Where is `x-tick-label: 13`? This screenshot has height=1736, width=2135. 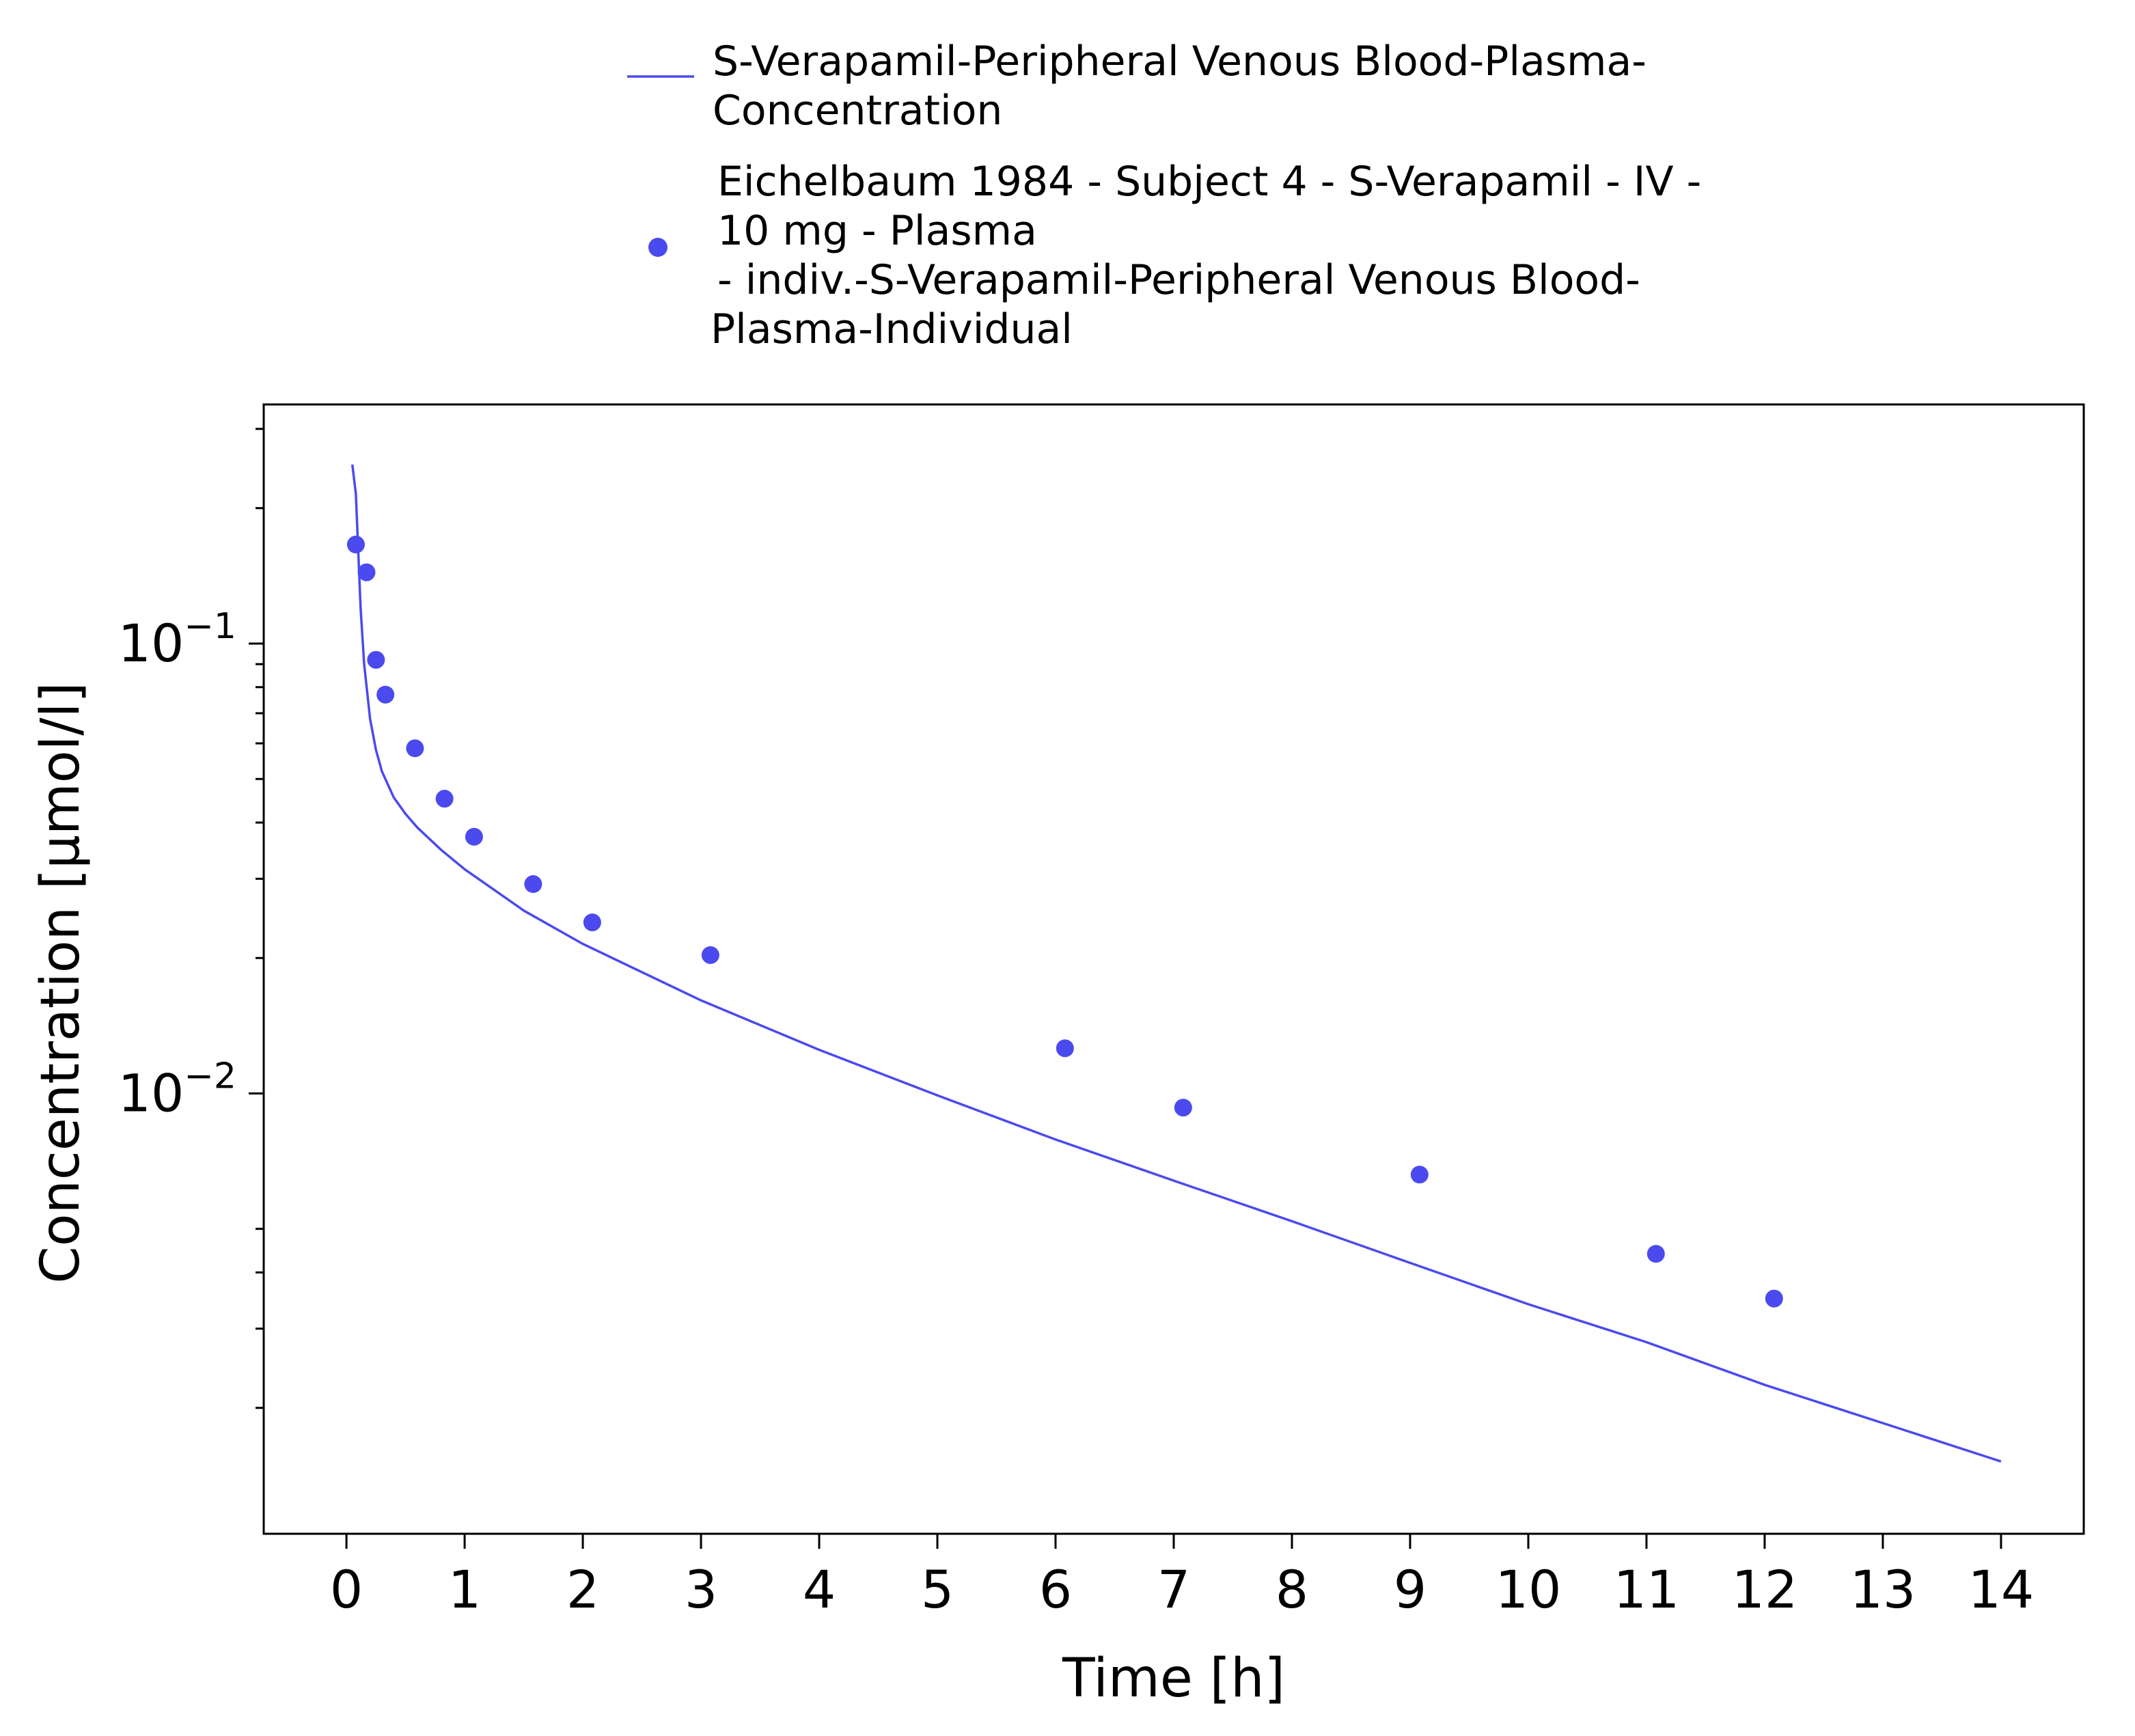 x-tick-label: 13 is located at coordinates (1883, 1589).